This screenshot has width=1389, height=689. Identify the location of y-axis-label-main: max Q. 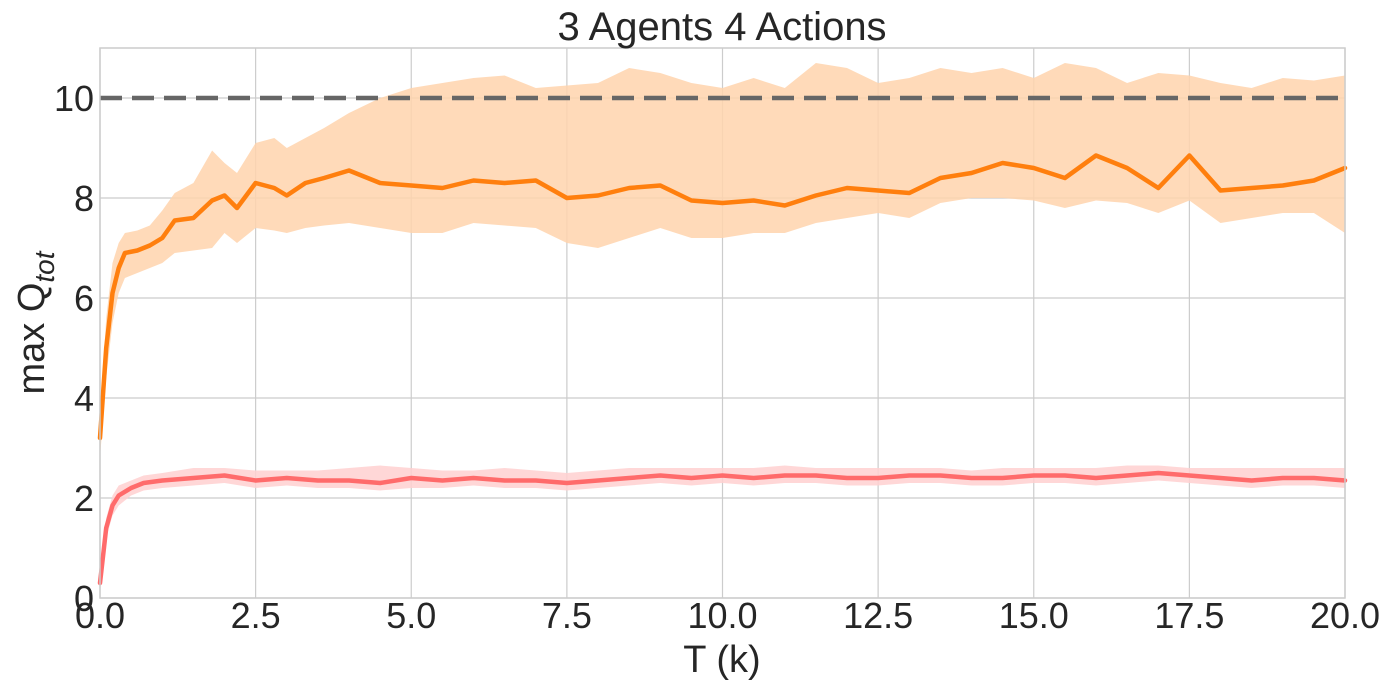
(32, 339).